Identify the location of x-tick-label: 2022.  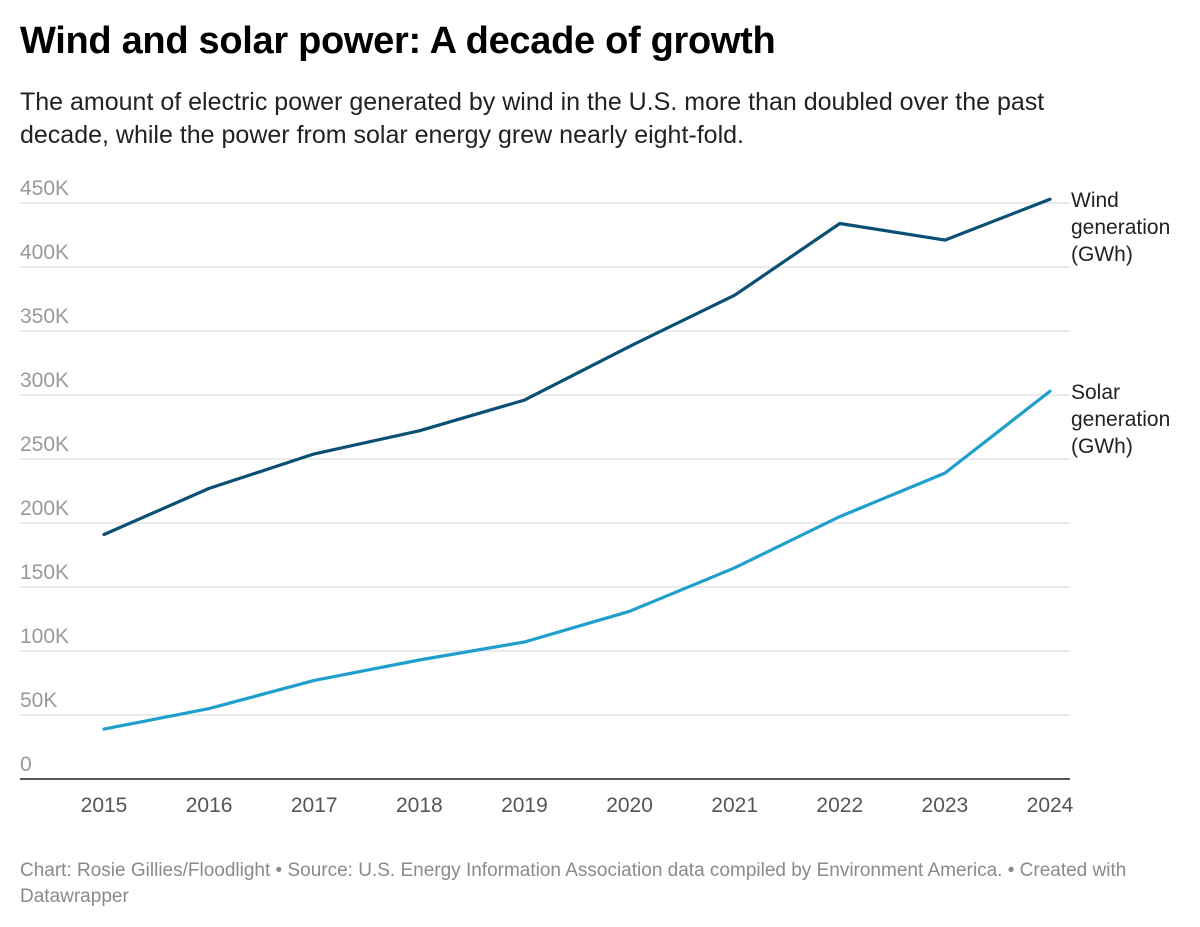
(839, 805).